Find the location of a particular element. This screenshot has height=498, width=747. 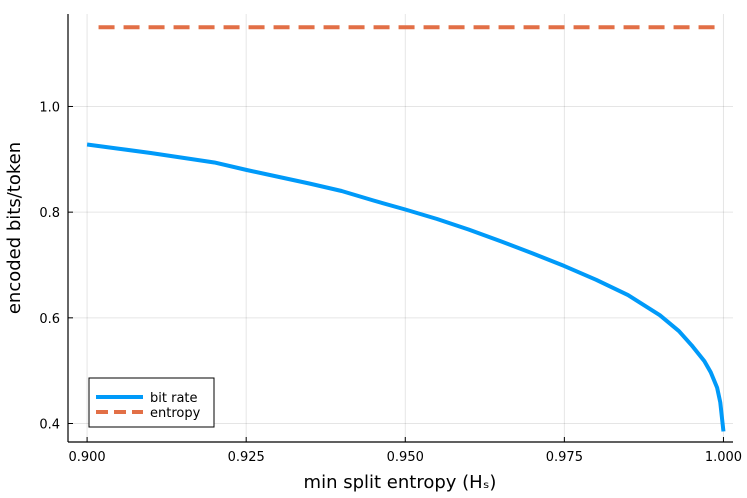

y-tick-label: 0.8 is located at coordinates (49, 213).